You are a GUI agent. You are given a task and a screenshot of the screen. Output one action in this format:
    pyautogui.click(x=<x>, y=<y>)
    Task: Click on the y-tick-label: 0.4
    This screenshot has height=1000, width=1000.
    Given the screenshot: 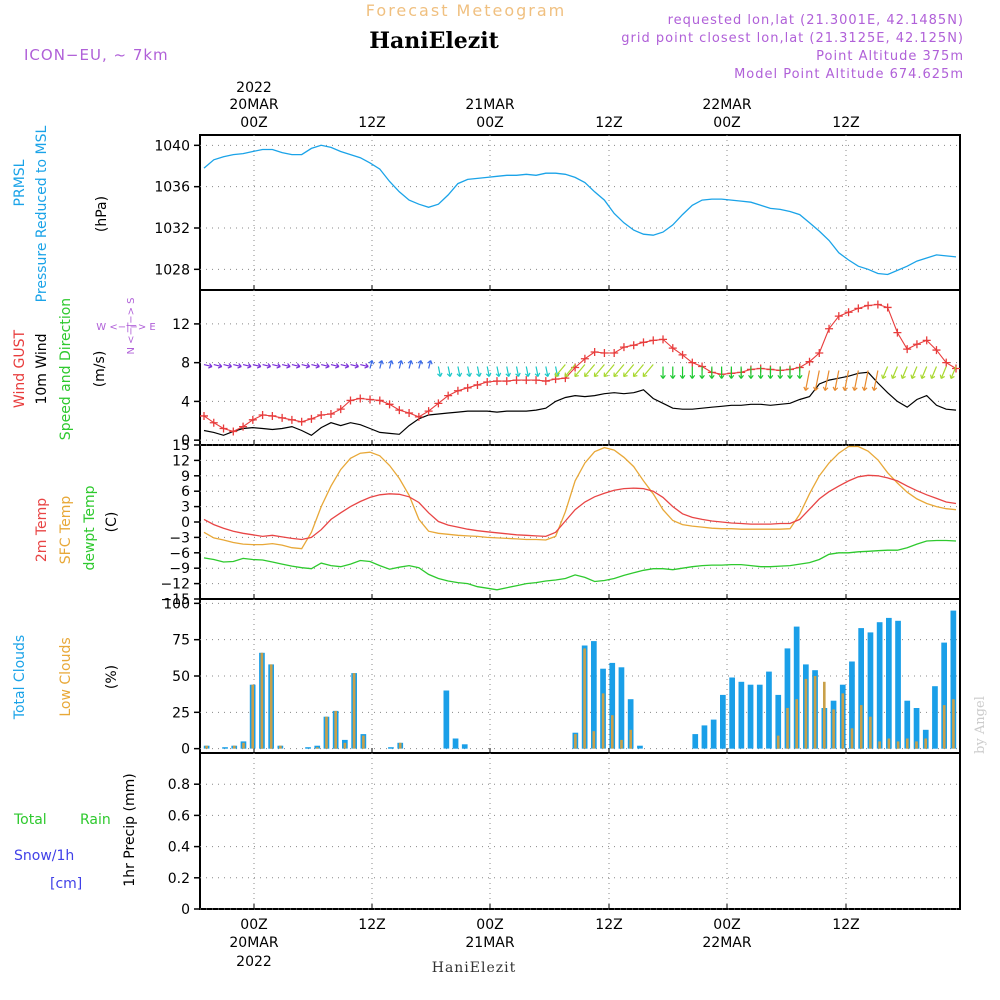 What is the action you would take?
    pyautogui.click(x=179, y=848)
    